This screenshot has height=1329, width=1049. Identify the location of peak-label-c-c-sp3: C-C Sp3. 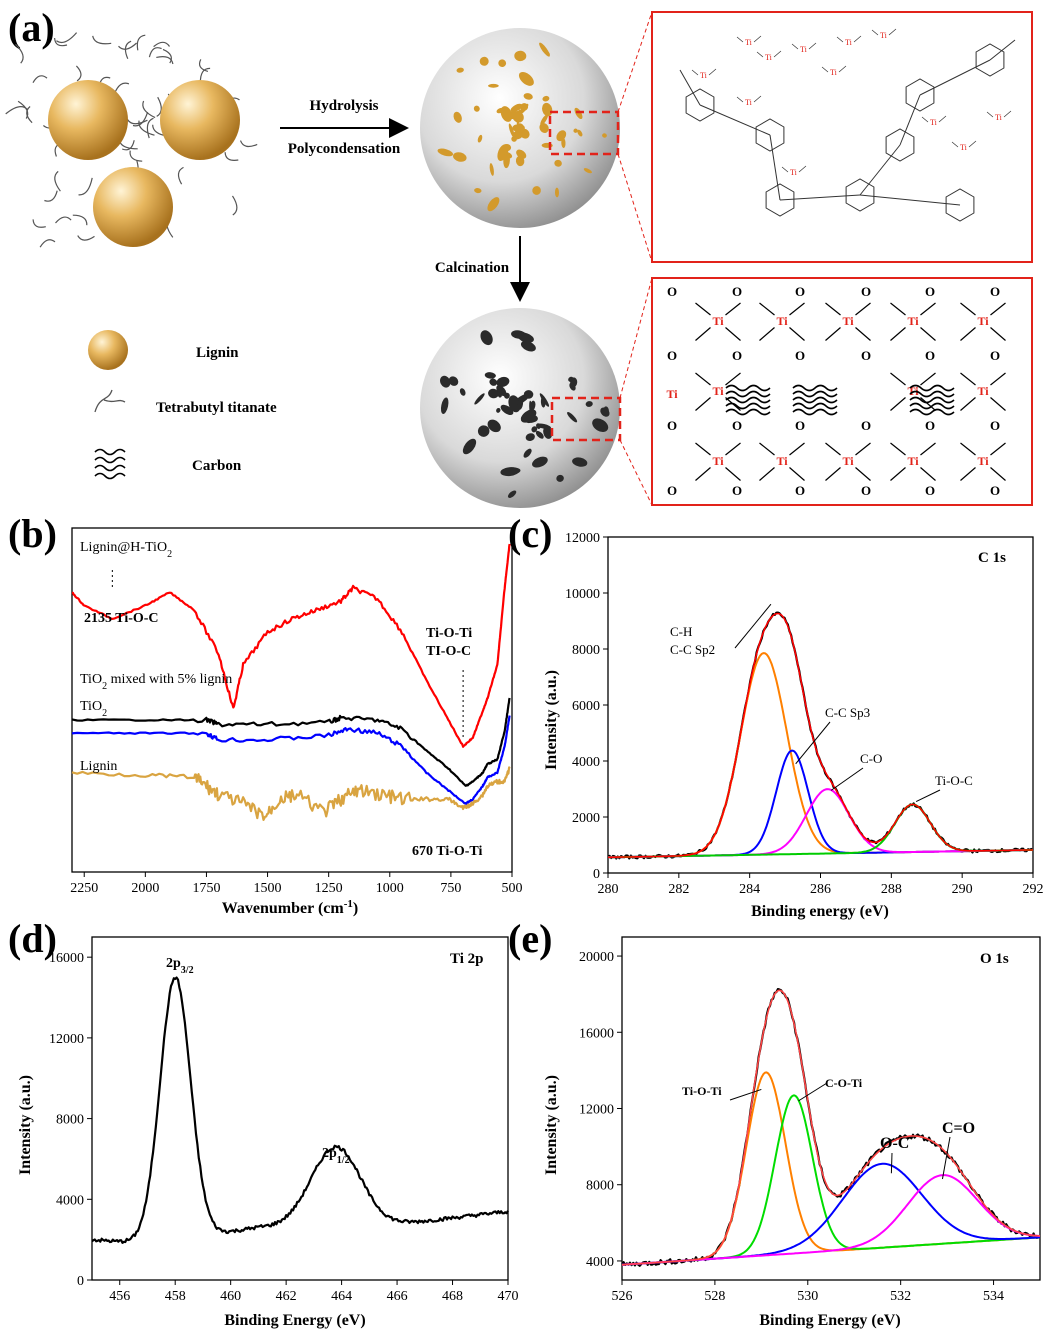
(847, 712).